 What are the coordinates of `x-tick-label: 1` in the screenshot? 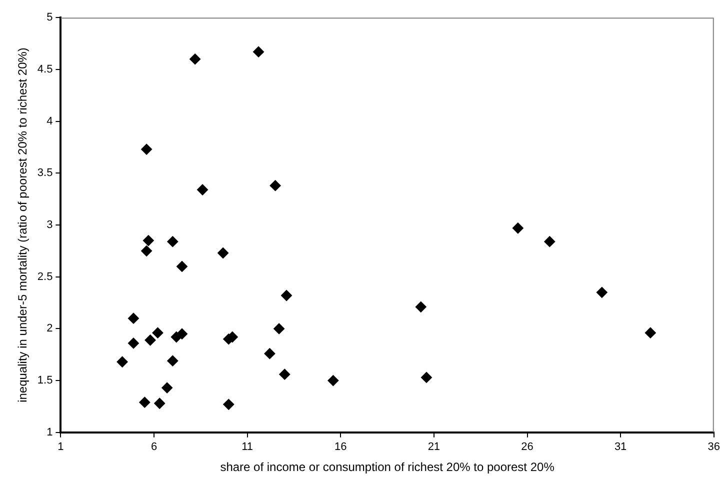 It's located at (61, 447).